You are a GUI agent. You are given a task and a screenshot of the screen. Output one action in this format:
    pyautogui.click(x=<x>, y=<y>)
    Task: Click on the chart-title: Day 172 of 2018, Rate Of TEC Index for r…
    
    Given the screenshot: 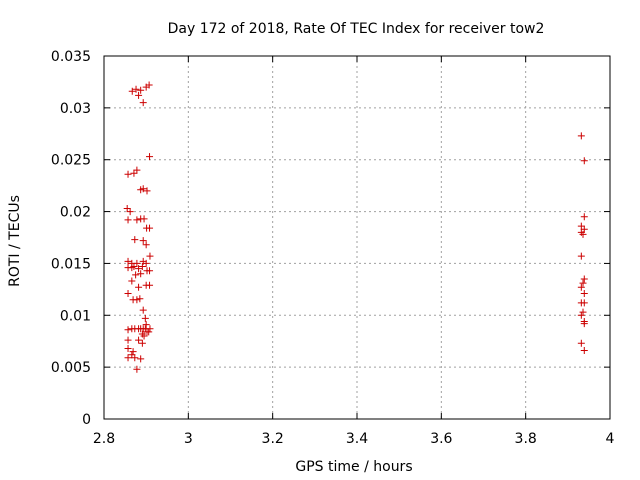 What is the action you would take?
    pyautogui.click(x=356, y=29)
    